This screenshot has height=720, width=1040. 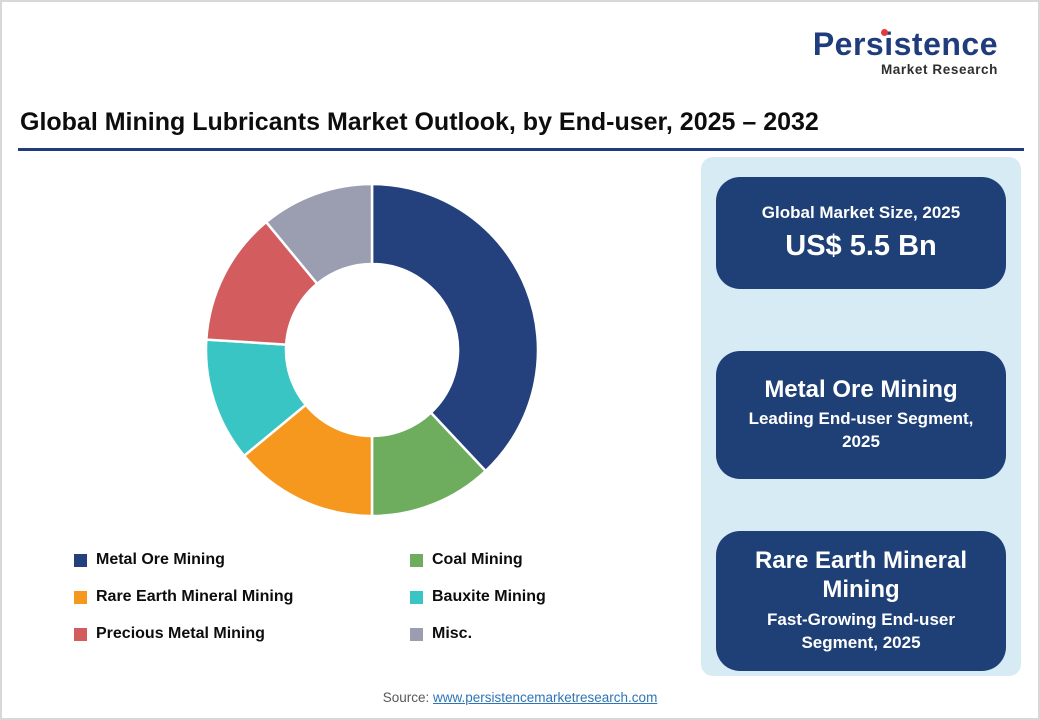 I want to click on market-size-card: Global Market Size, 2025 US$ 5.5 Bn, so click(x=861, y=233).